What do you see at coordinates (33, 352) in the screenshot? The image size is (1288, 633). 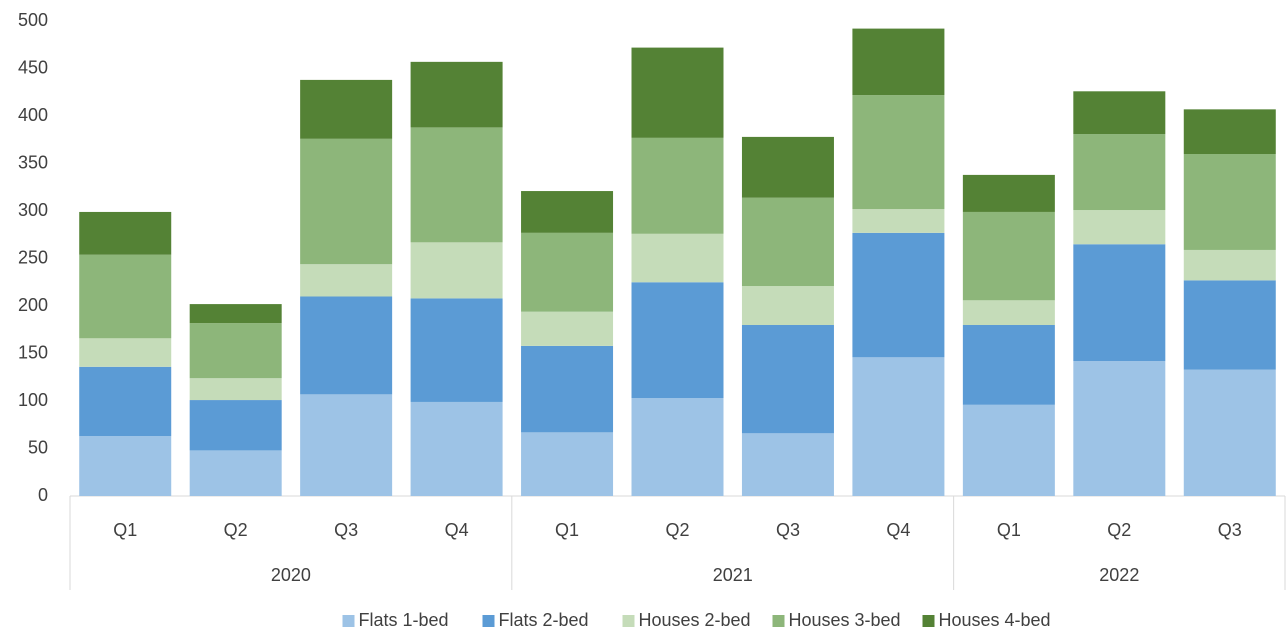 I see `y-tick-label: 150` at bounding box center [33, 352].